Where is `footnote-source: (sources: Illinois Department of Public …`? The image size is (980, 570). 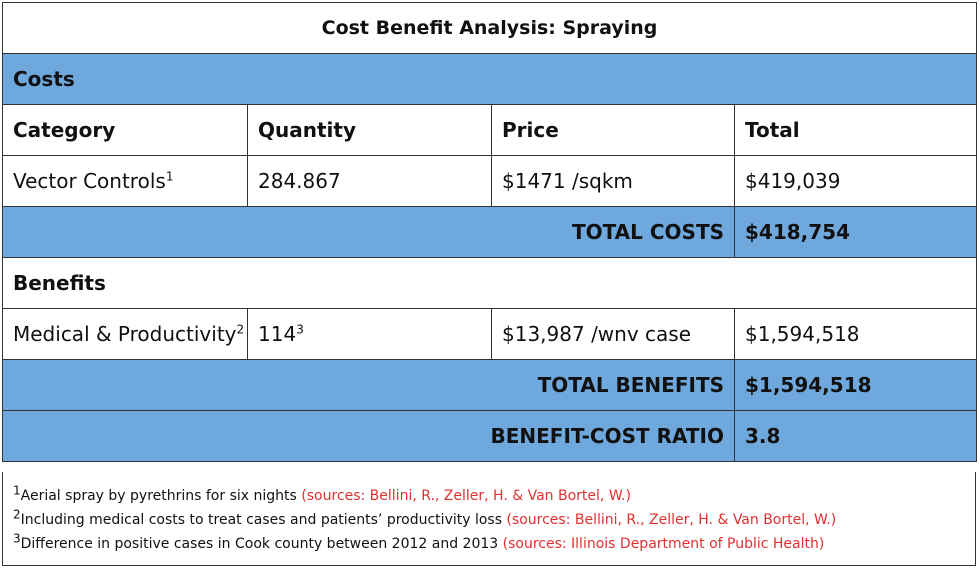 footnote-source: (sources: Illinois Department of Public … is located at coordinates (663, 544).